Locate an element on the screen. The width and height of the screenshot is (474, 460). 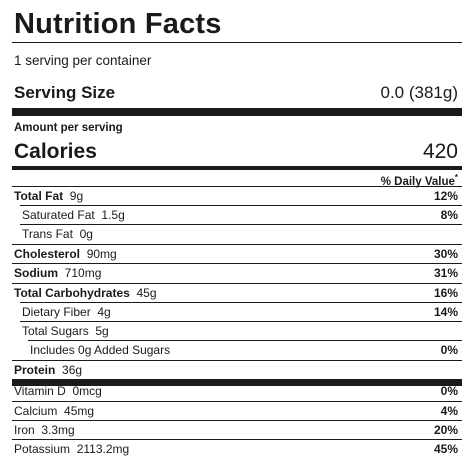
nutrient-daily-value: 0% is located at coordinates (449, 350).